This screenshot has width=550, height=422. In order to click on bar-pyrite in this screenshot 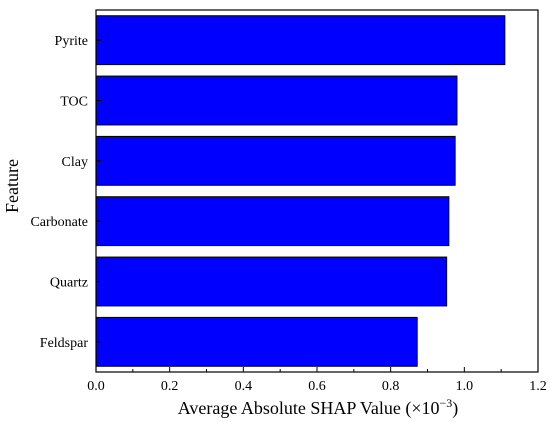, I will do `click(300, 40)`.